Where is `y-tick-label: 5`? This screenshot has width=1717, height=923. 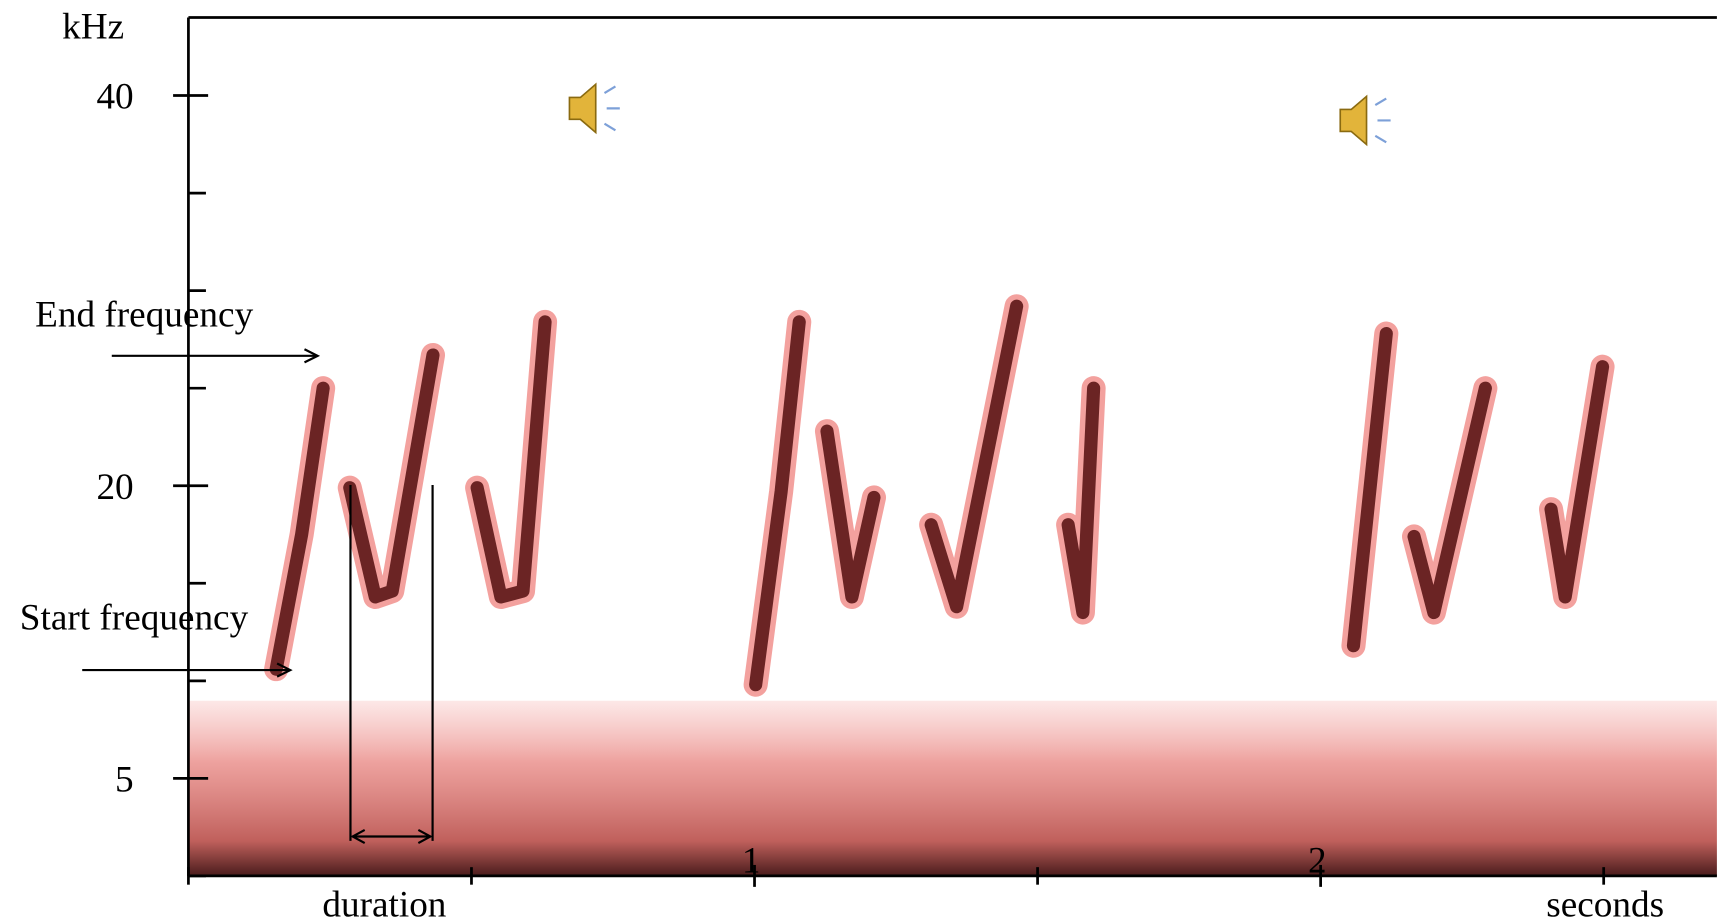 y-tick-label: 5 is located at coordinates (124, 780).